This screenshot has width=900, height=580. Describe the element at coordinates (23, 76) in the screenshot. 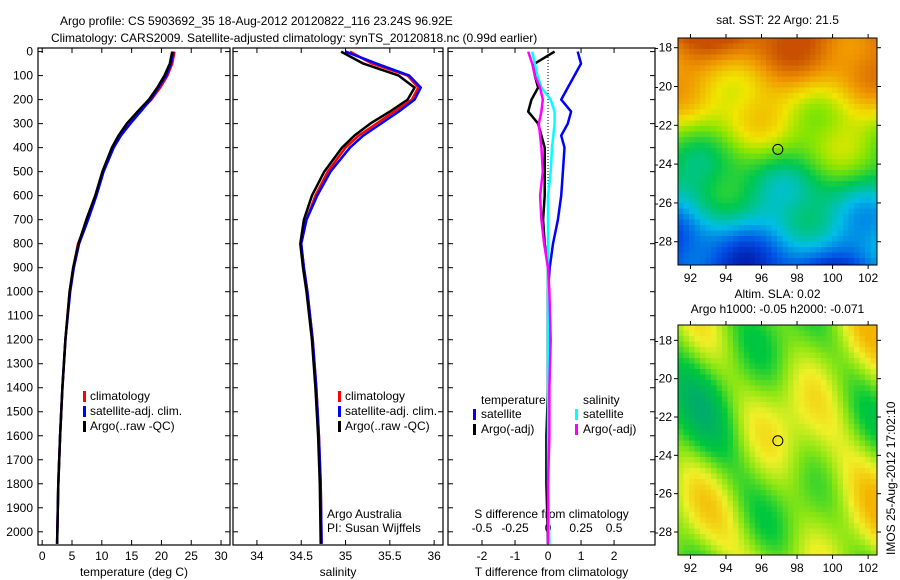

I see `depth-tick-label: 100` at that location.